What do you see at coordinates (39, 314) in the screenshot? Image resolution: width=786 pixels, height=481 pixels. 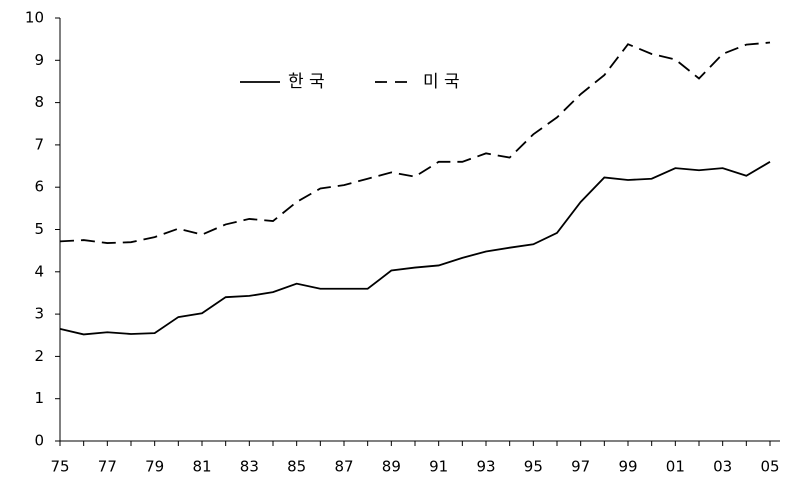 I see `y-tick-label: 3` at bounding box center [39, 314].